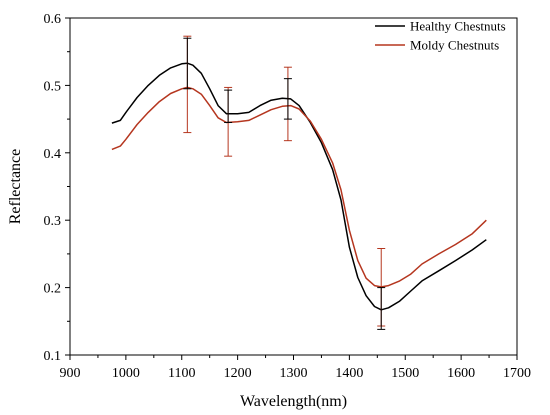 The height and width of the screenshot is (415, 550). Describe the element at coordinates (405, 373) in the screenshot. I see `x-tick-label: 1500` at that location.